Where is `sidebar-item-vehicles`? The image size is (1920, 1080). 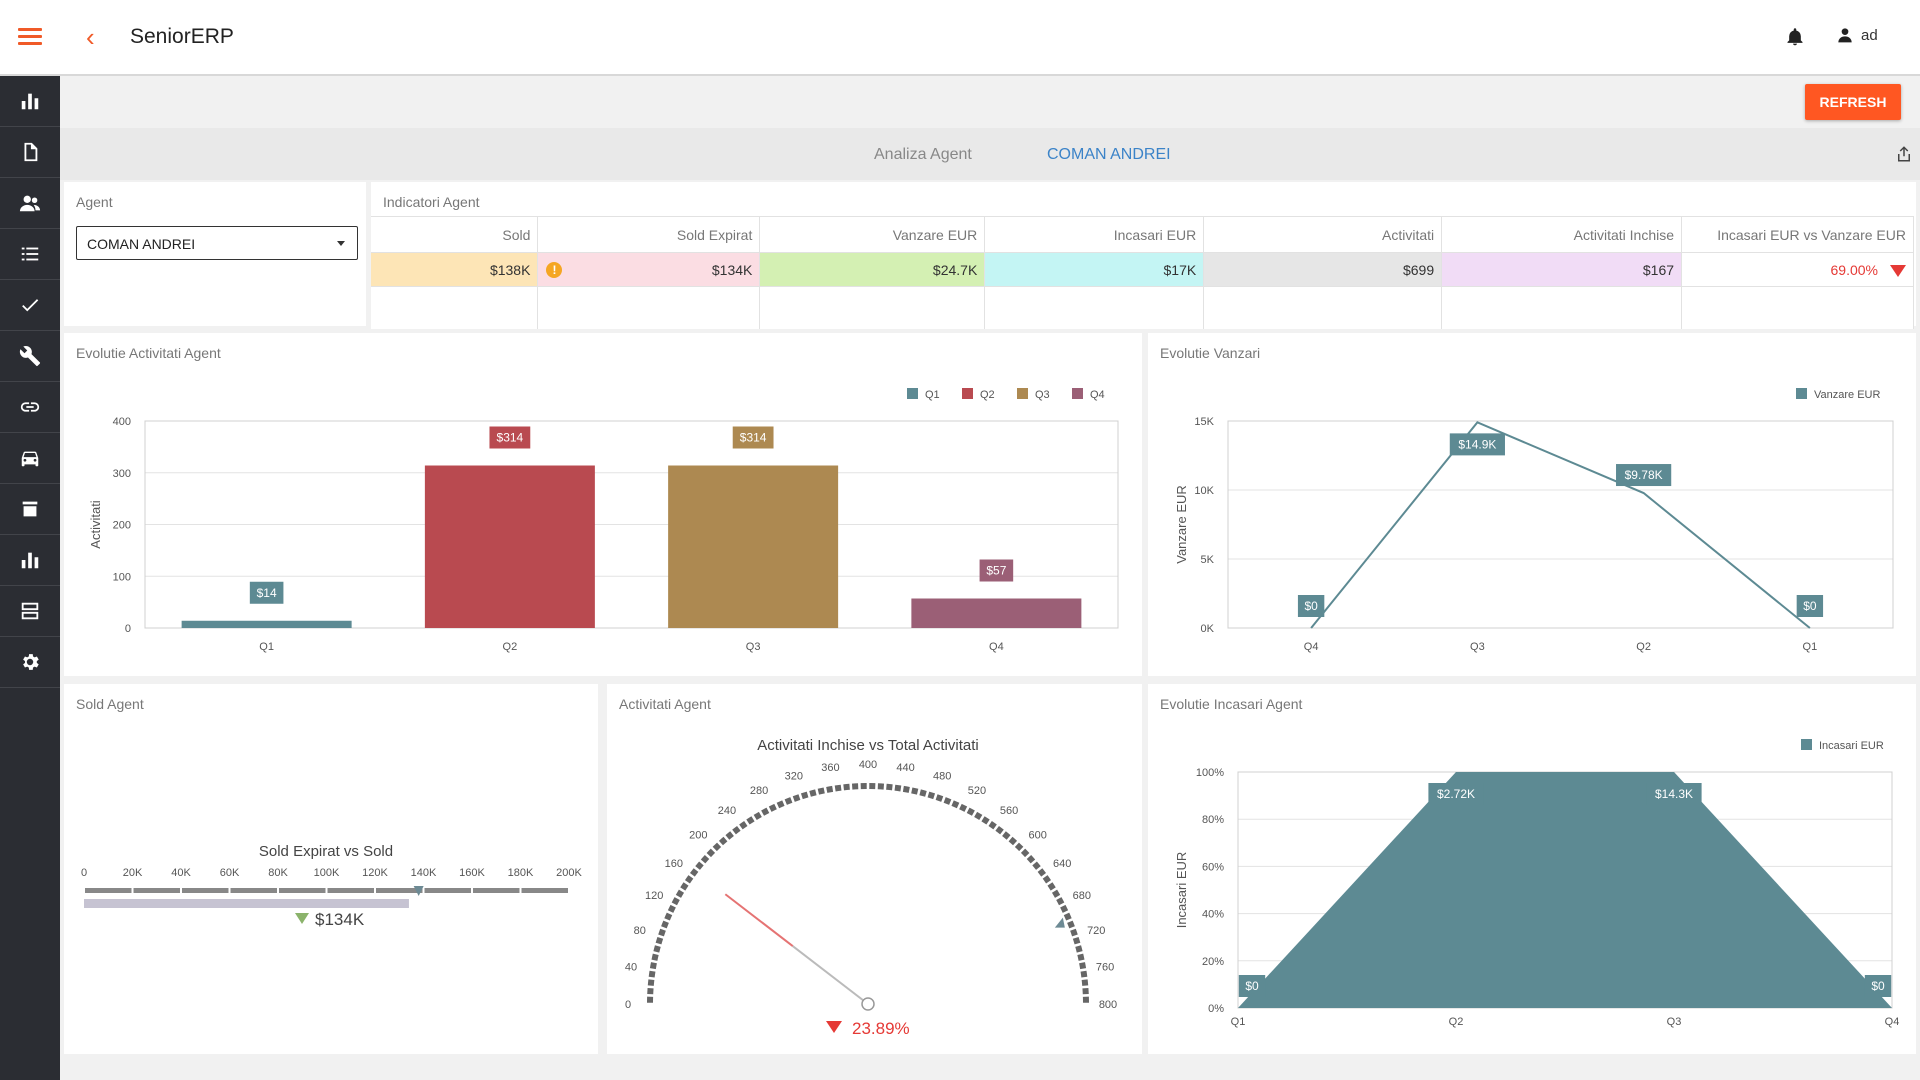
sidebar-item-vehicles is located at coordinates (30, 458).